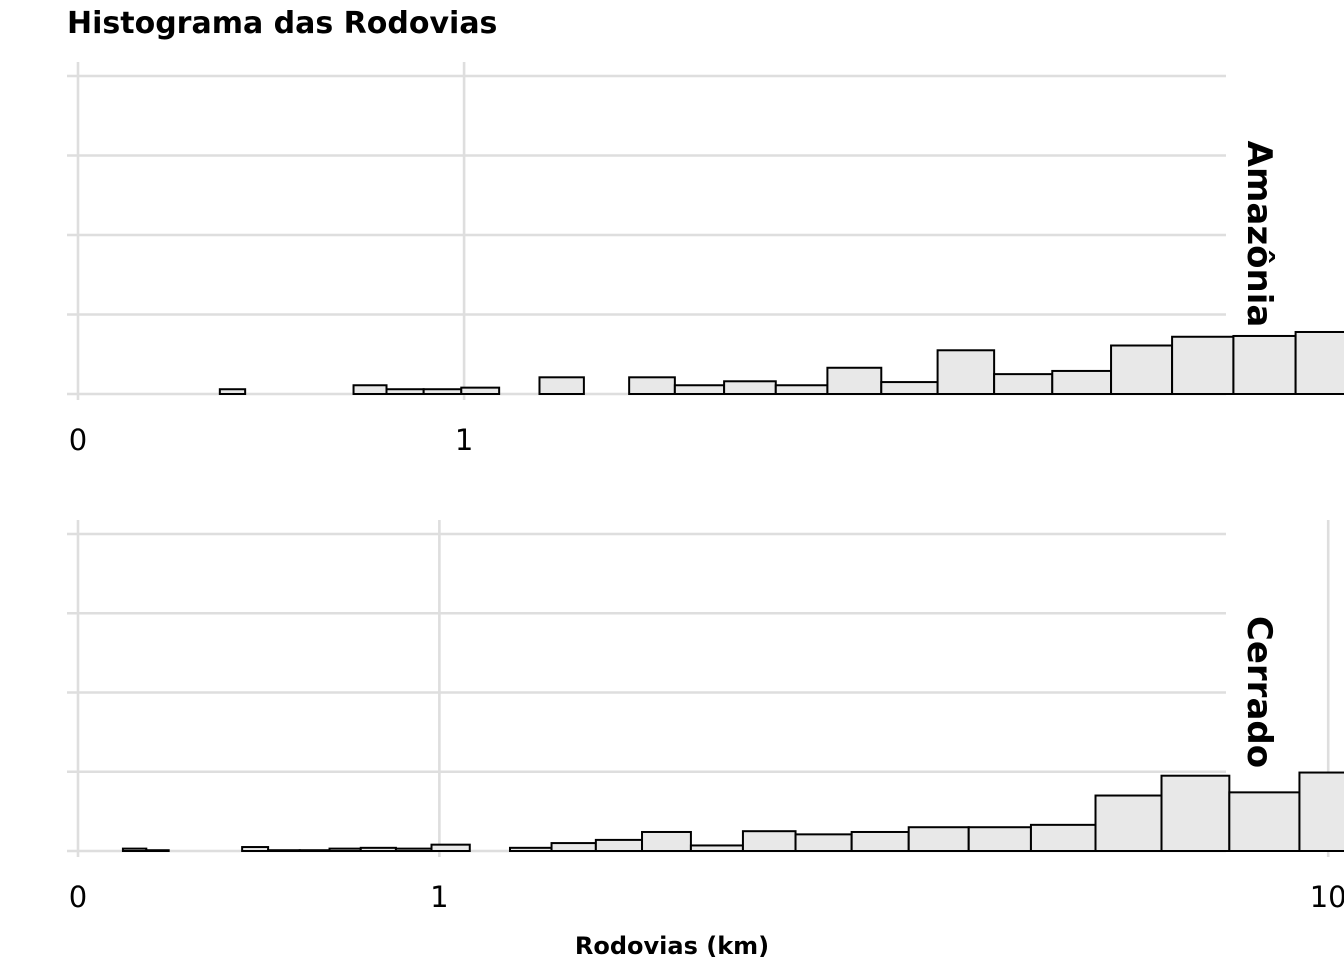 This screenshot has width=1344, height=960. I want to click on bars-amazonia, so click(781, 363).